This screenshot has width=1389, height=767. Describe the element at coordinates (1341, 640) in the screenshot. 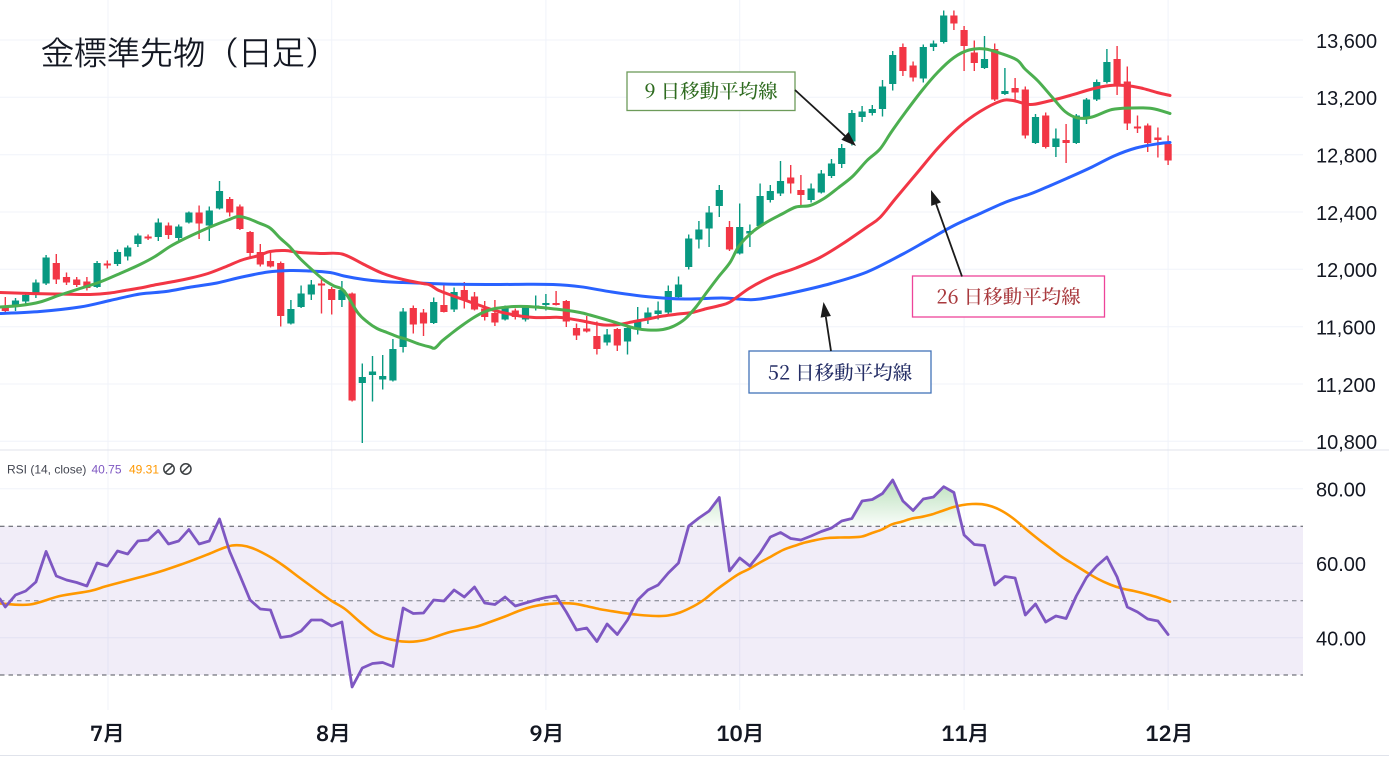

I see `svg-text: 40.00` at that location.